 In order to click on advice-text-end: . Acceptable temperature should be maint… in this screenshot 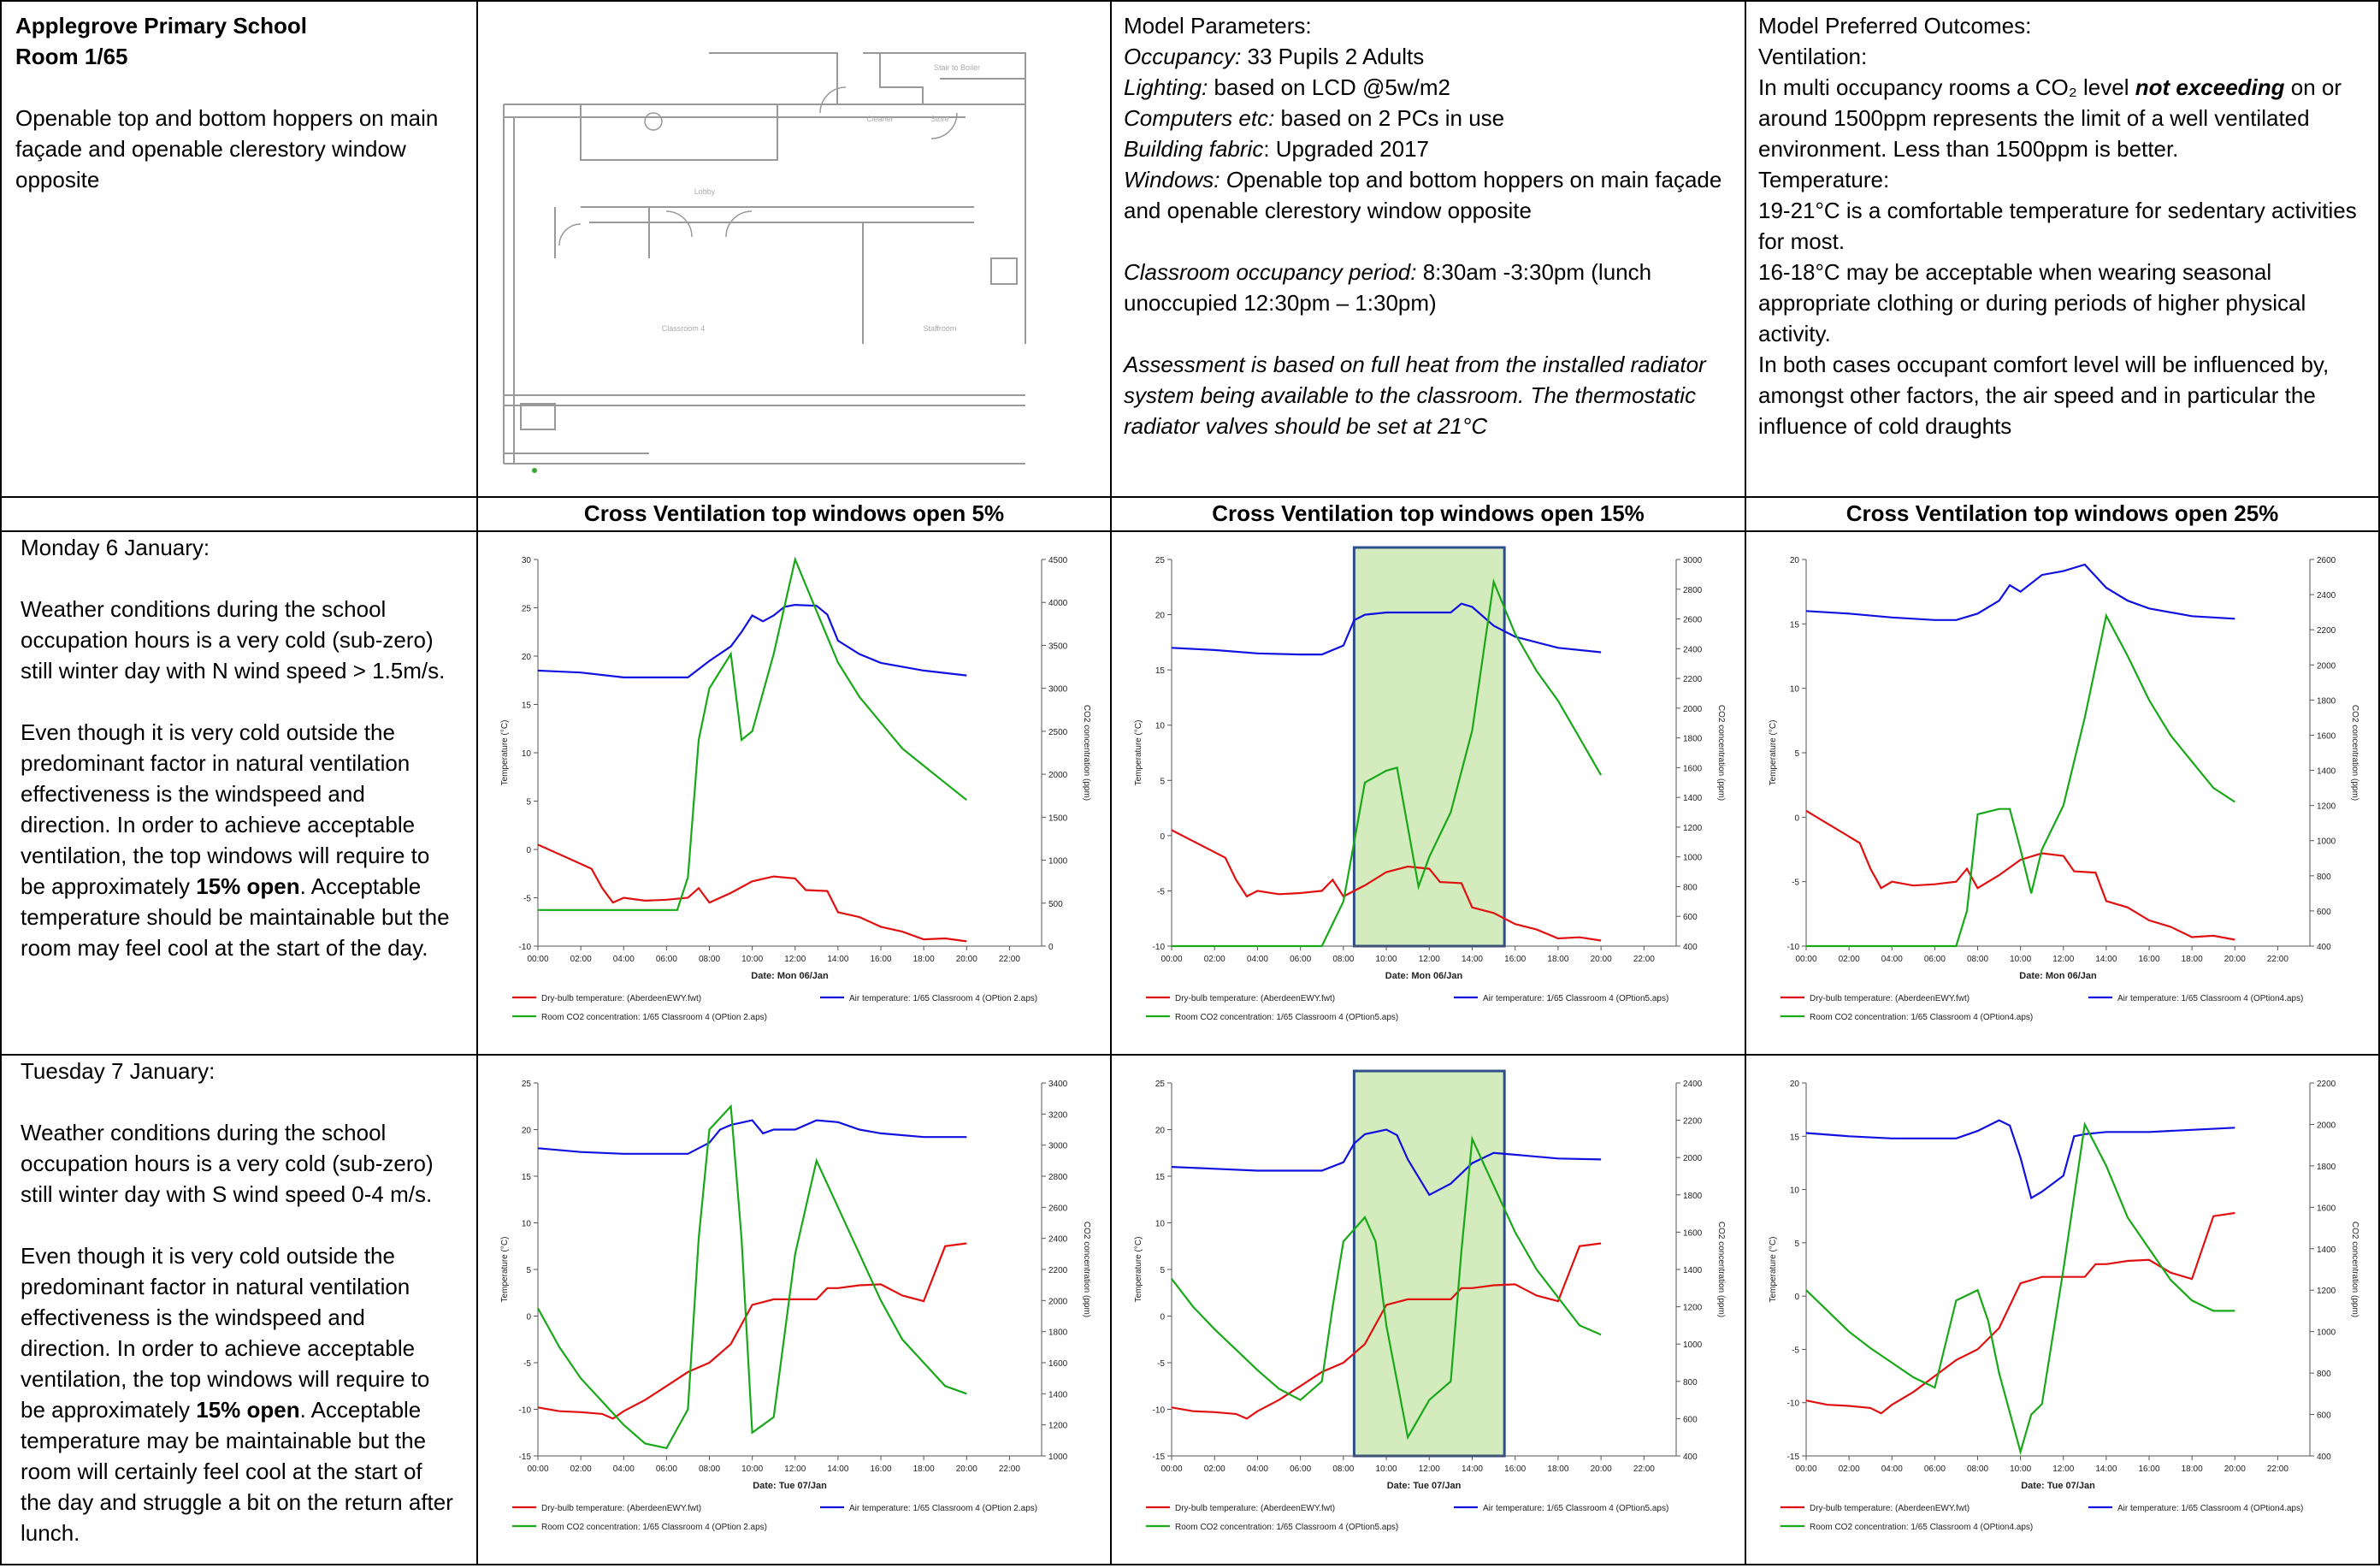, I will do `click(236, 917)`.